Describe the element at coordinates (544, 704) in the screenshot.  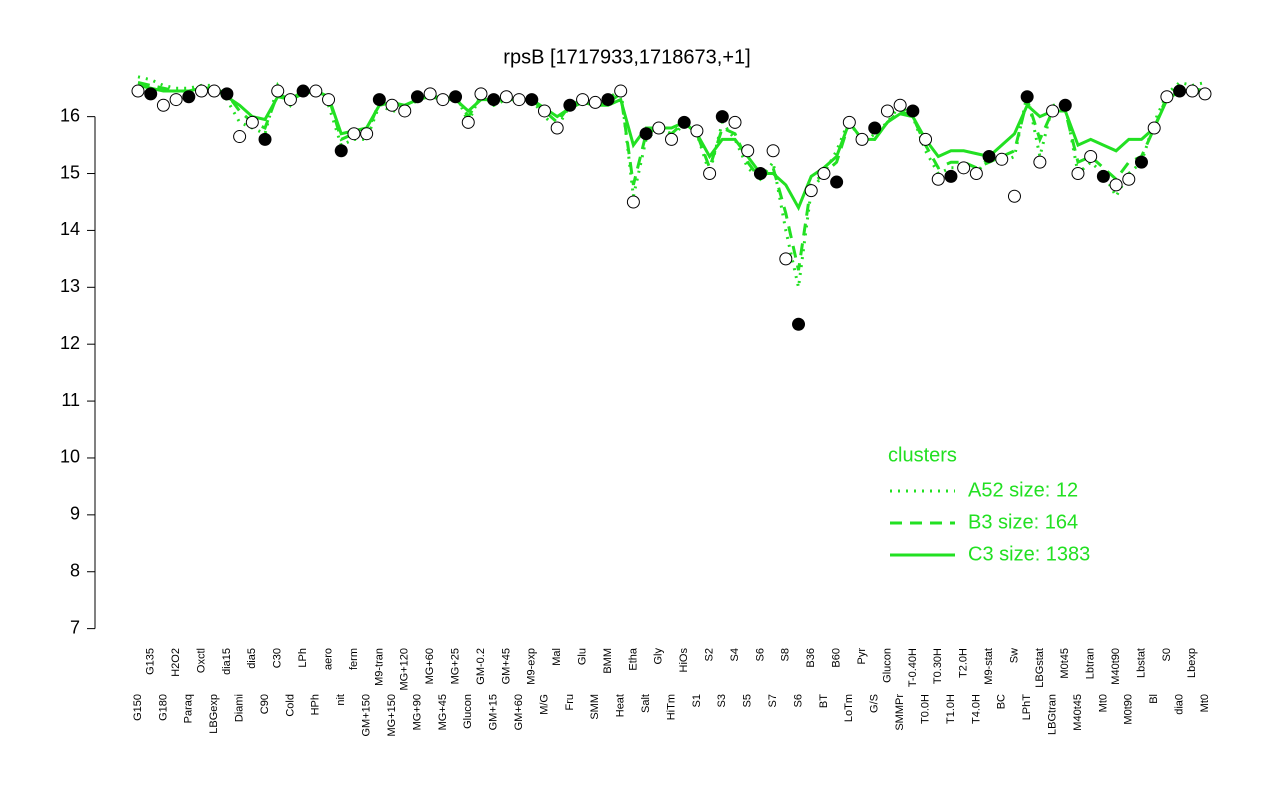
I see `x-tick-label: M/G` at that location.